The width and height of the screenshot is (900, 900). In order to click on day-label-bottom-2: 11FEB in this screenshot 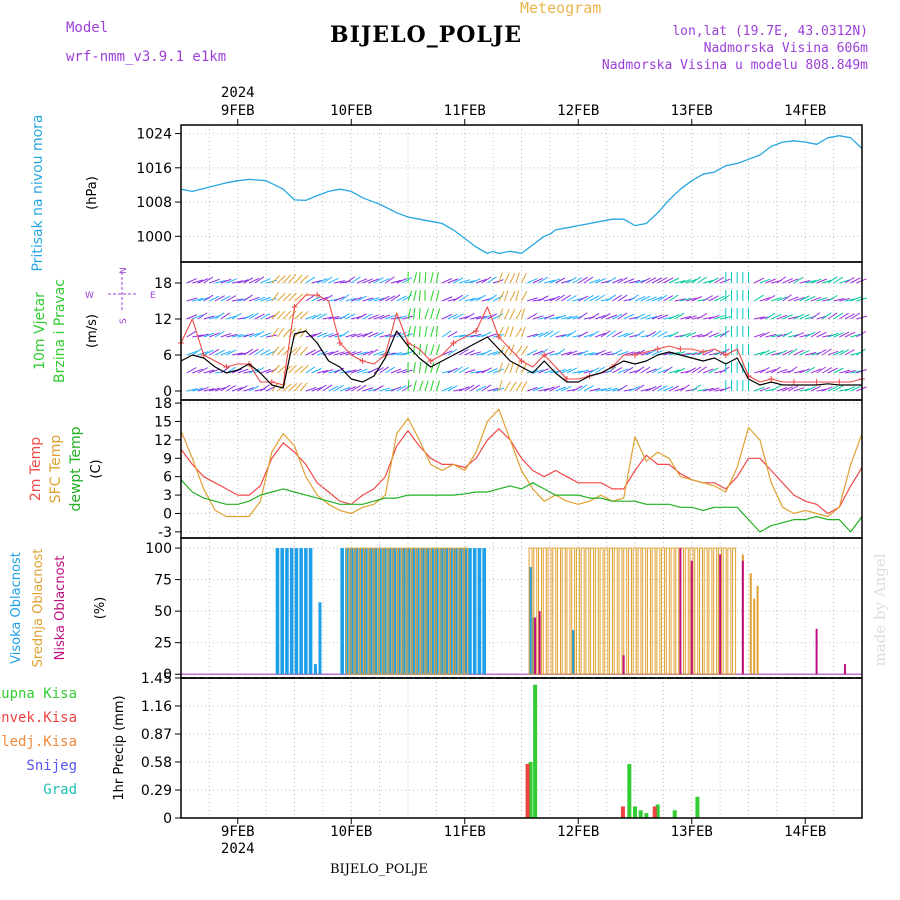, I will do `click(465, 832)`.